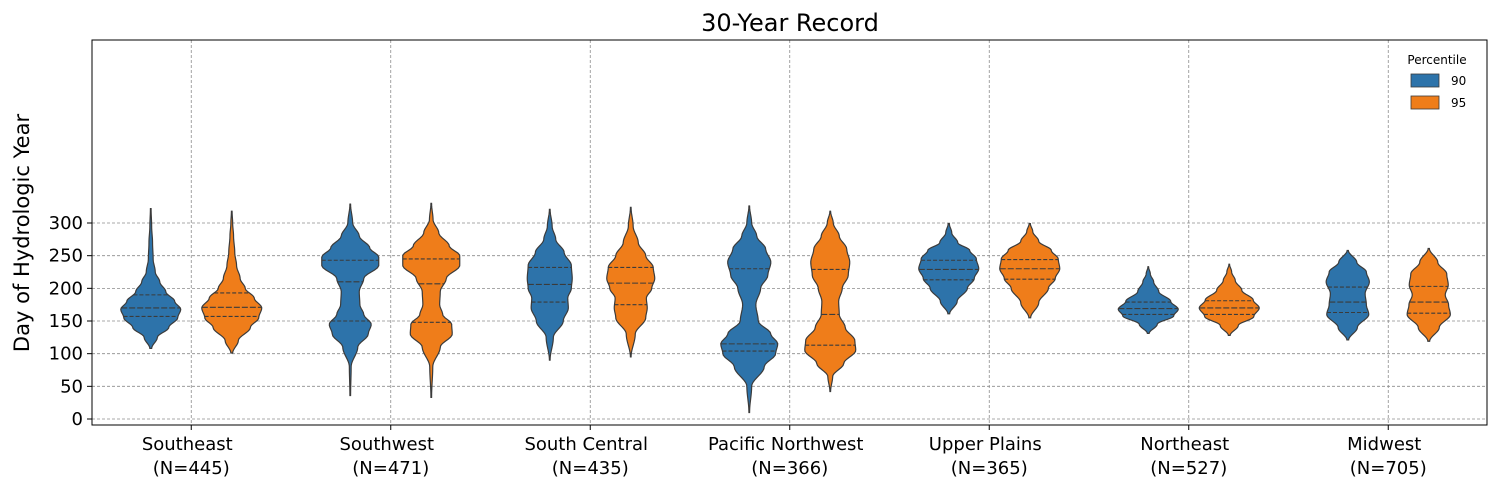 The height and width of the screenshot is (488, 1496). What do you see at coordinates (22, 233) in the screenshot?
I see `y-axis-label: Day of Hydrologic Year` at bounding box center [22, 233].